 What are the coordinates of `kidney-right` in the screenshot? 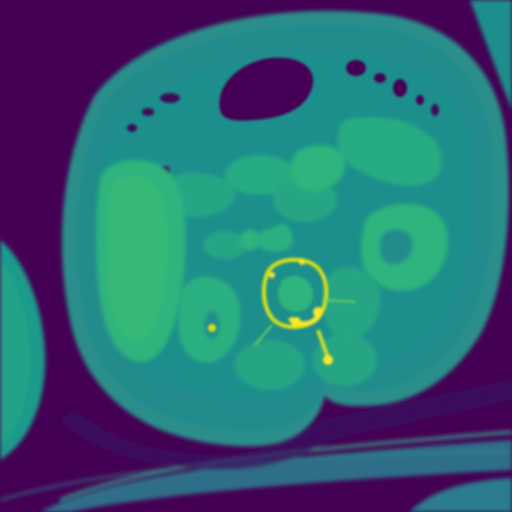 It's located at (352, 304).